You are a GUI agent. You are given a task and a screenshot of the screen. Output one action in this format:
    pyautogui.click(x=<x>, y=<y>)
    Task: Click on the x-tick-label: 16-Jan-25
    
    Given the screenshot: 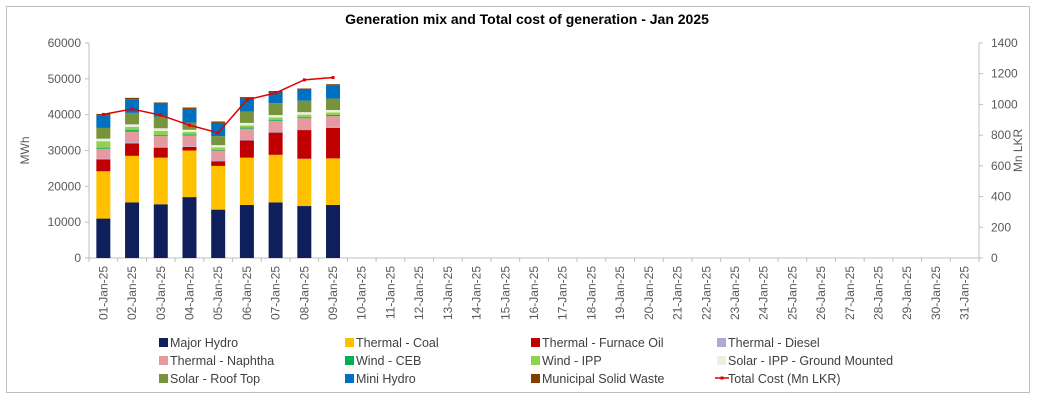 What is the action you would take?
    pyautogui.click(x=534, y=293)
    